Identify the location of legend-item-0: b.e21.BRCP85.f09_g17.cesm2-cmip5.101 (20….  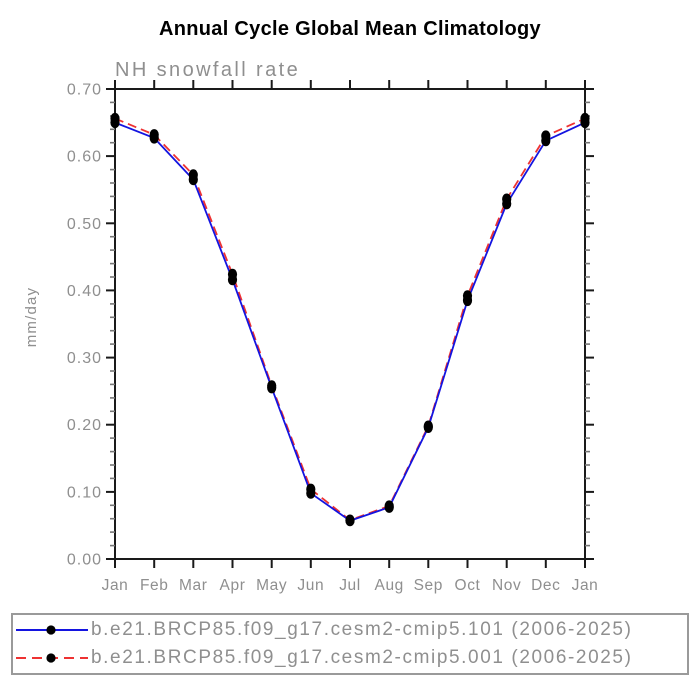
(350, 630).